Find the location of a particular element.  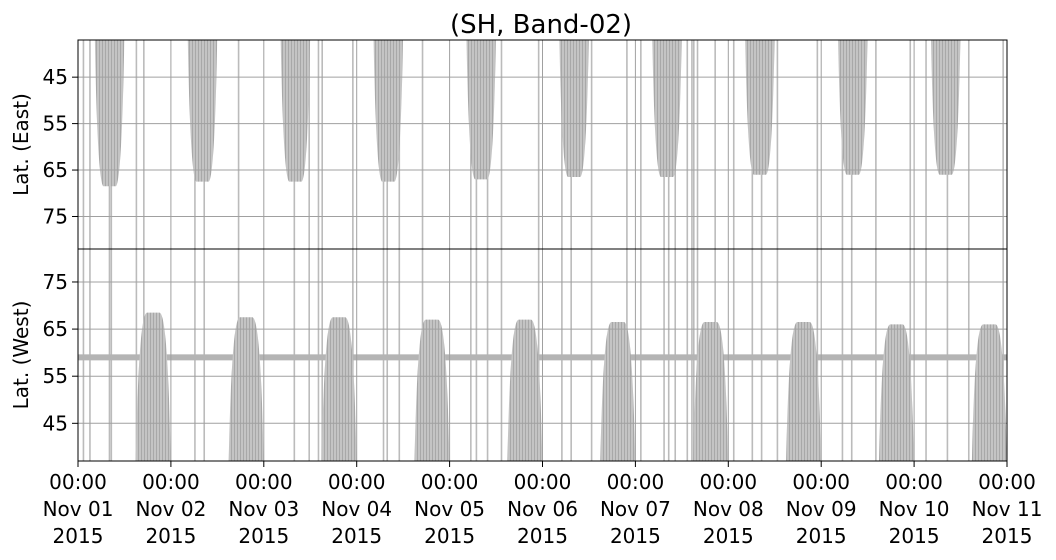

xtick-label-6: 00:00 Nov 07 2015 is located at coordinates (635, 509).